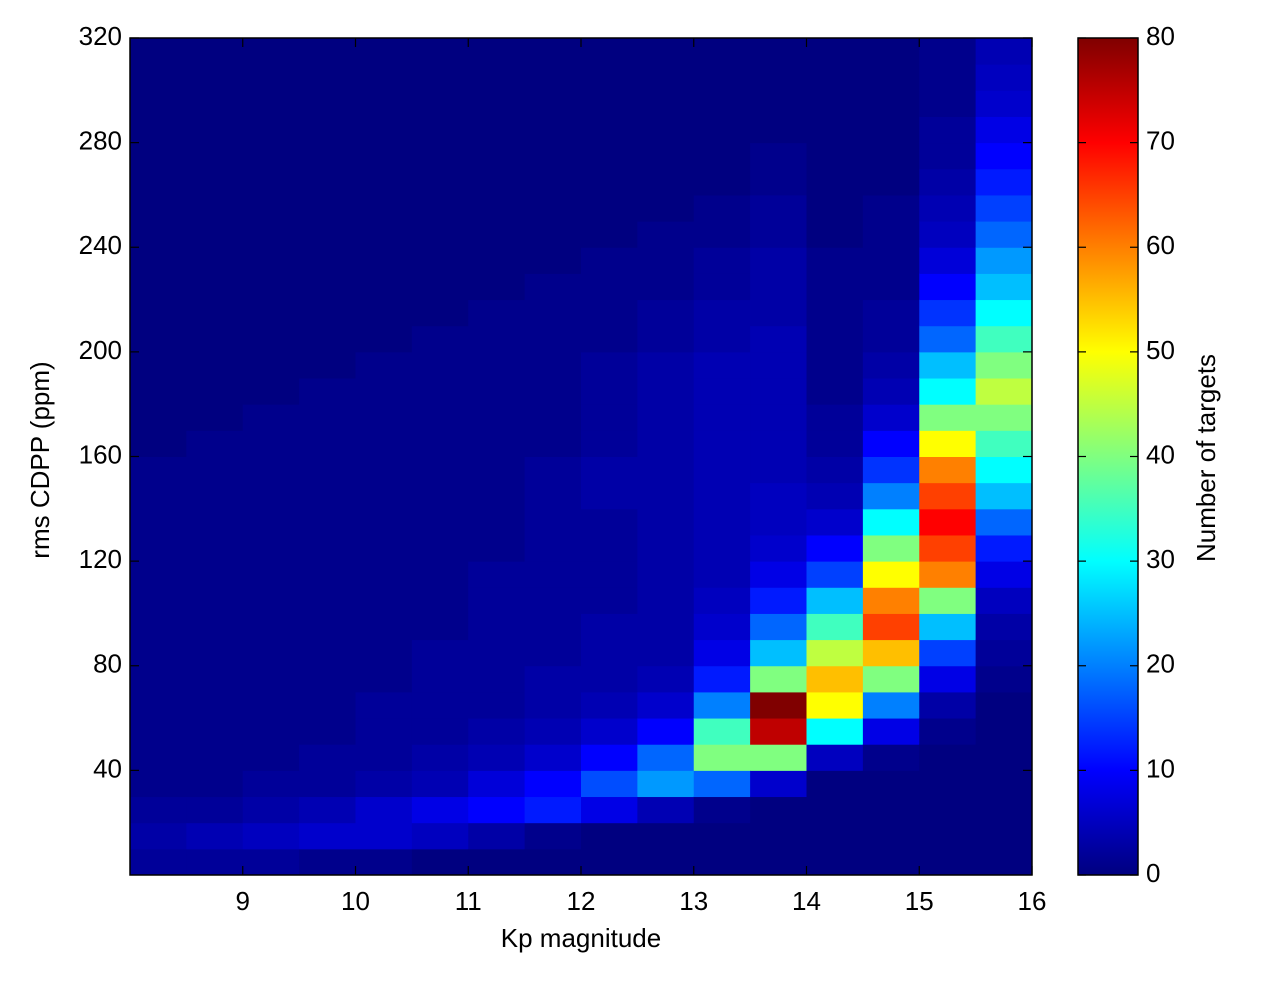 The image size is (1283, 984). Describe the element at coordinates (1160, 664) in the screenshot. I see `colorbar-tick-label: 20` at that location.